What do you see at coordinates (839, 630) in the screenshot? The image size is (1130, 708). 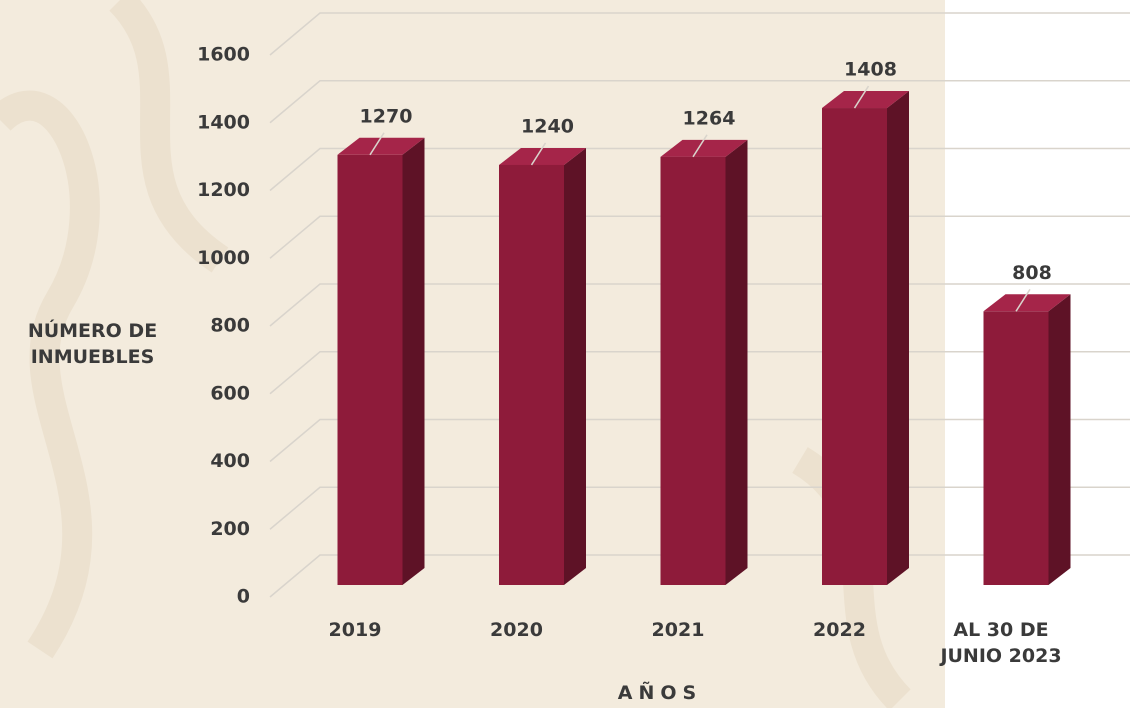 I see `x-tick-label: 2022` at bounding box center [839, 630].